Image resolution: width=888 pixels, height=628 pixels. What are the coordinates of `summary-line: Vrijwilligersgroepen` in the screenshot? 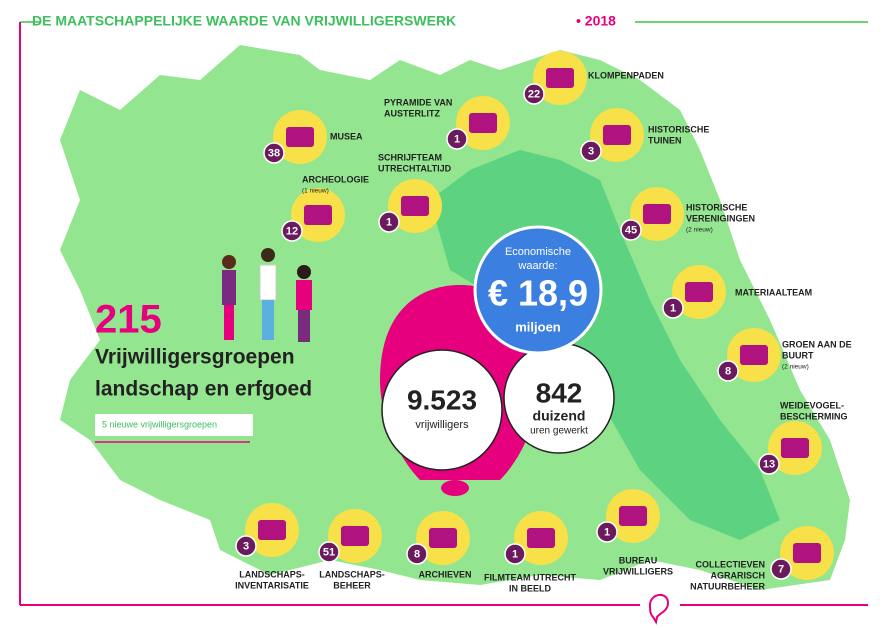 It's located at (195, 357).